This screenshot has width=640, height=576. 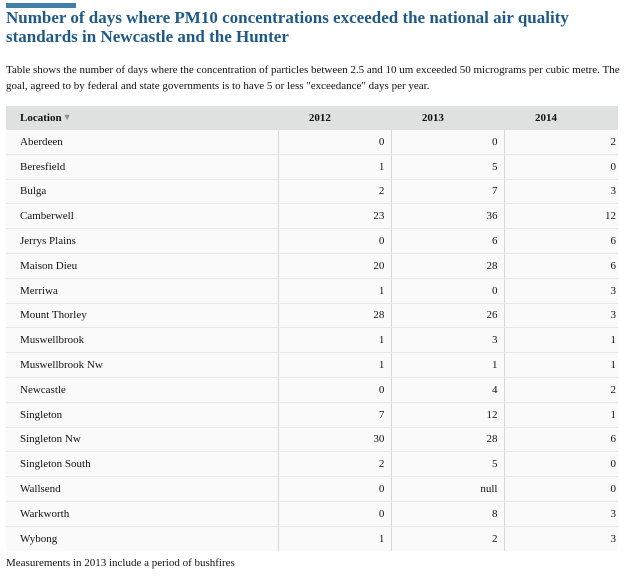 I want to click on table-row: Beresfield 1 5 0, so click(x=312, y=167).